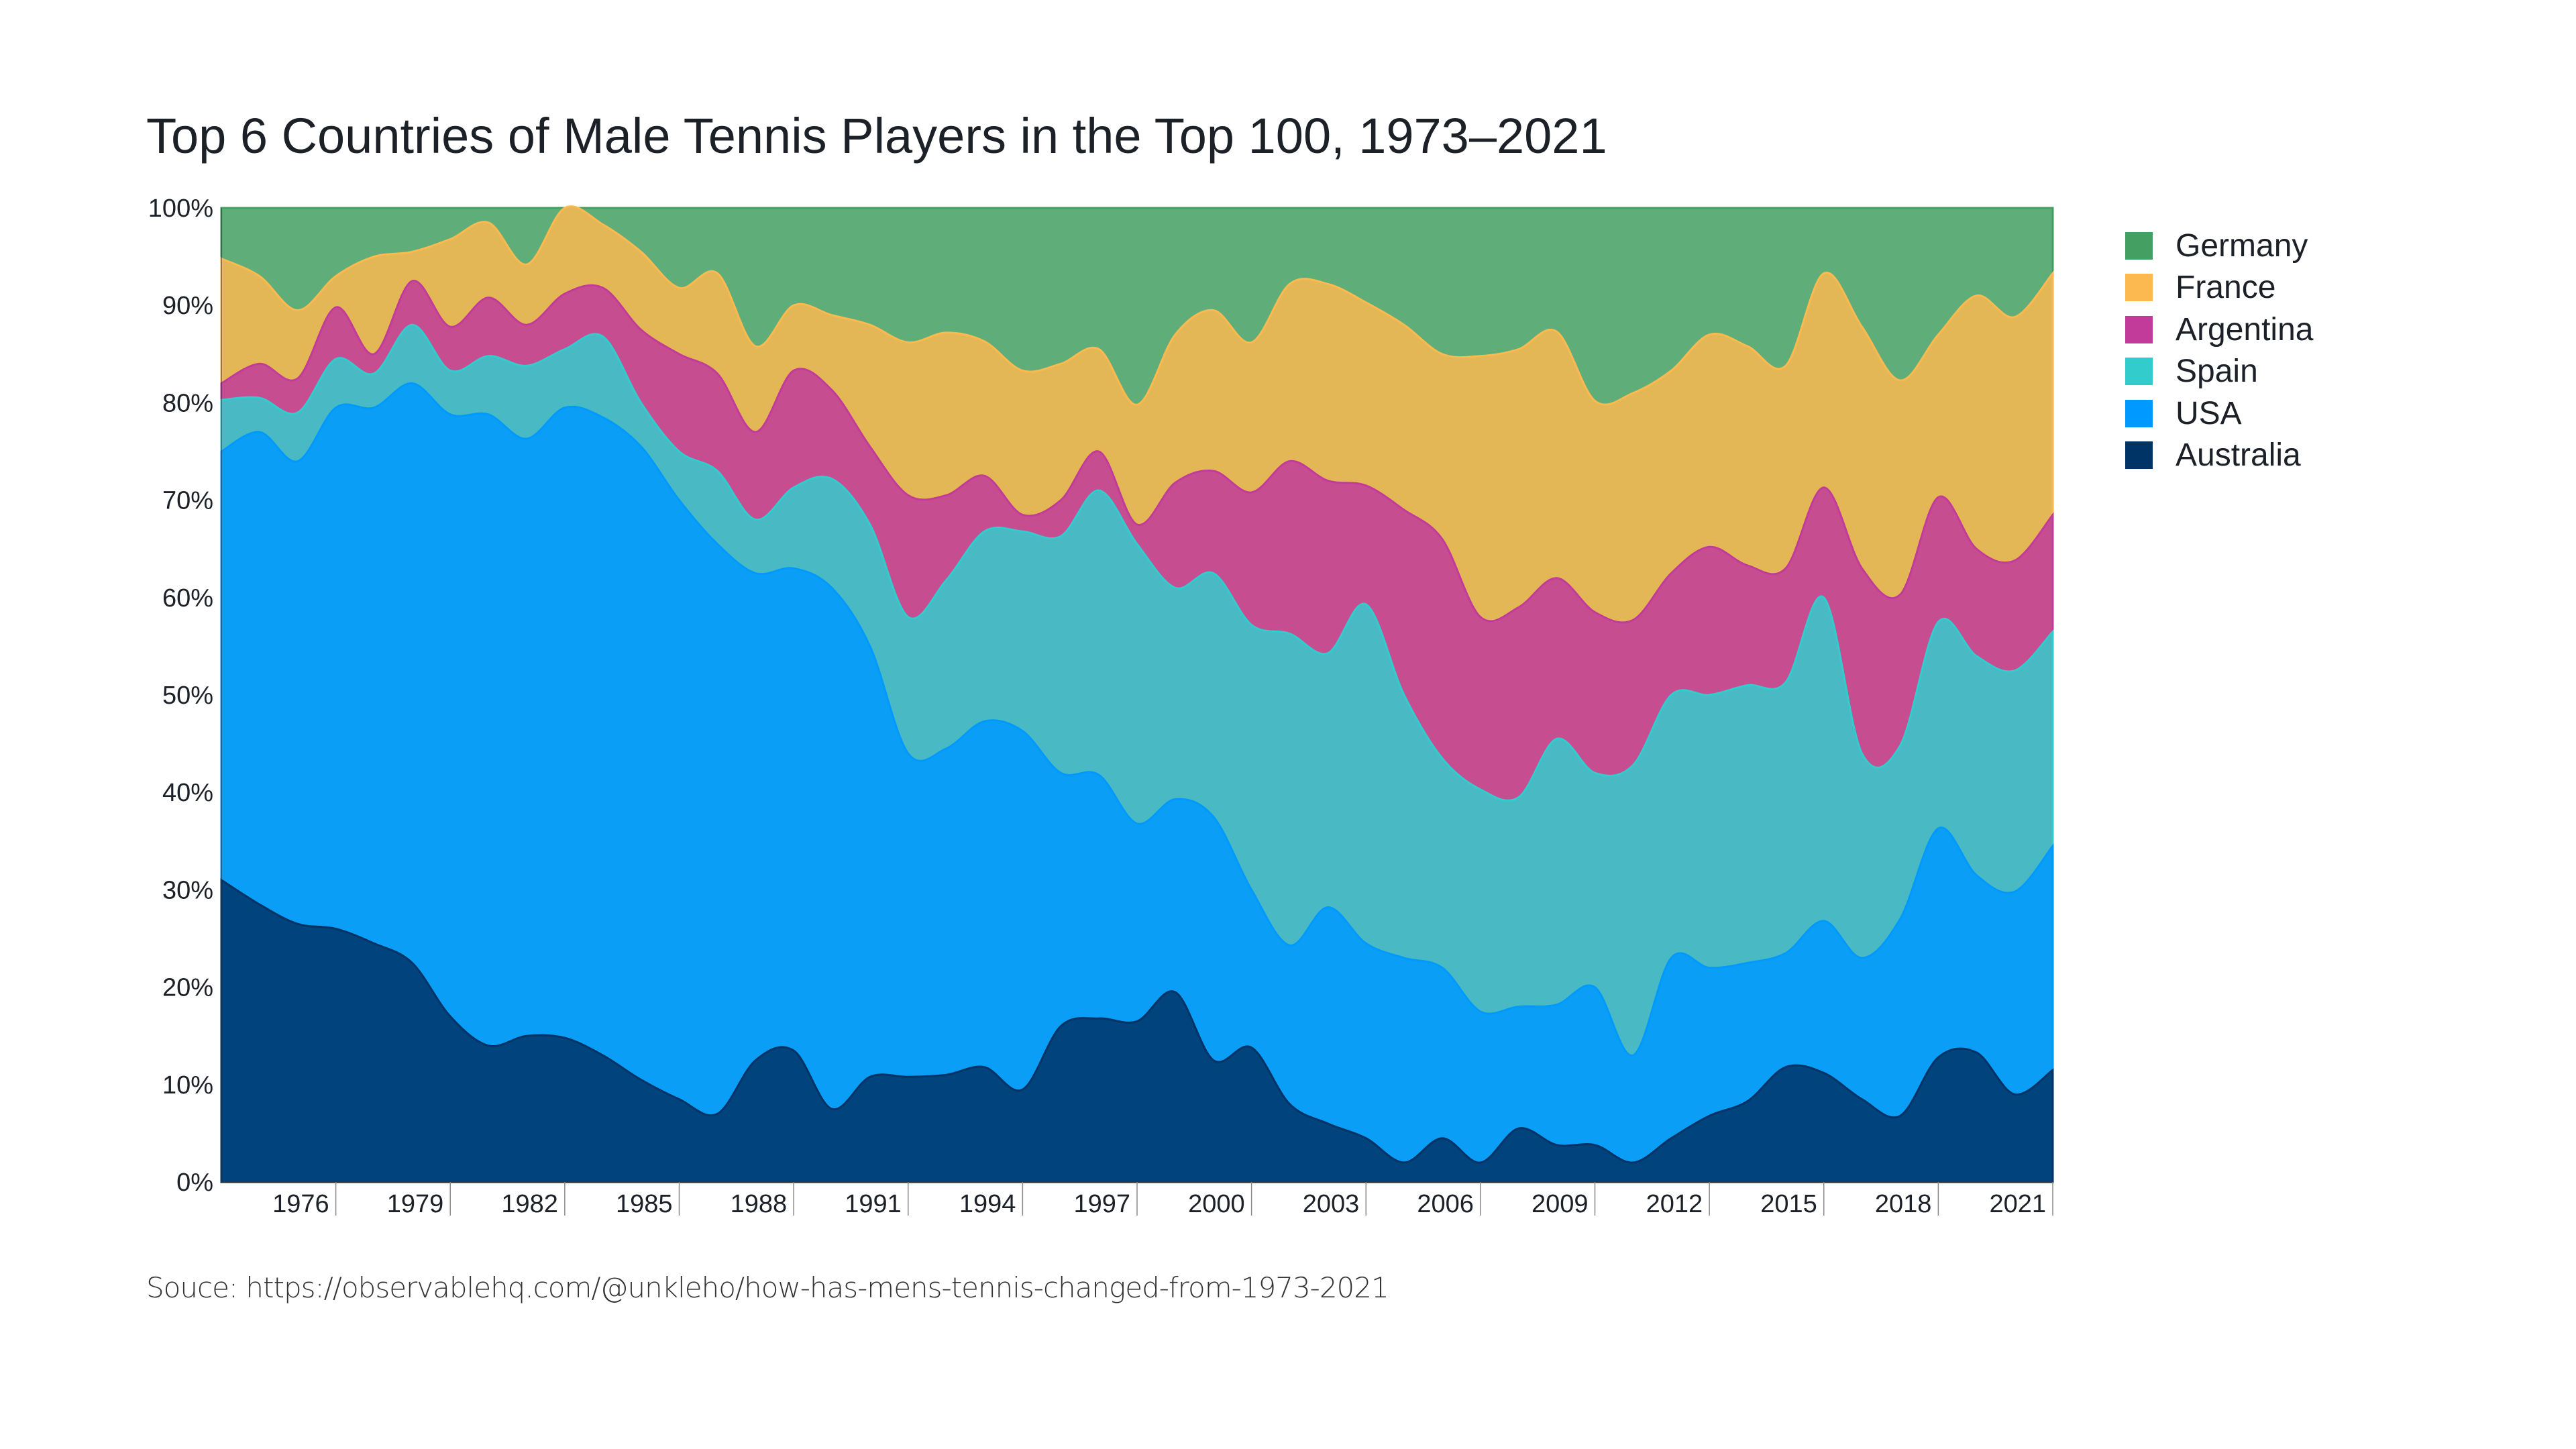 The image size is (2576, 1449). I want to click on legend-item-argentina: Argentina, so click(2219, 330).